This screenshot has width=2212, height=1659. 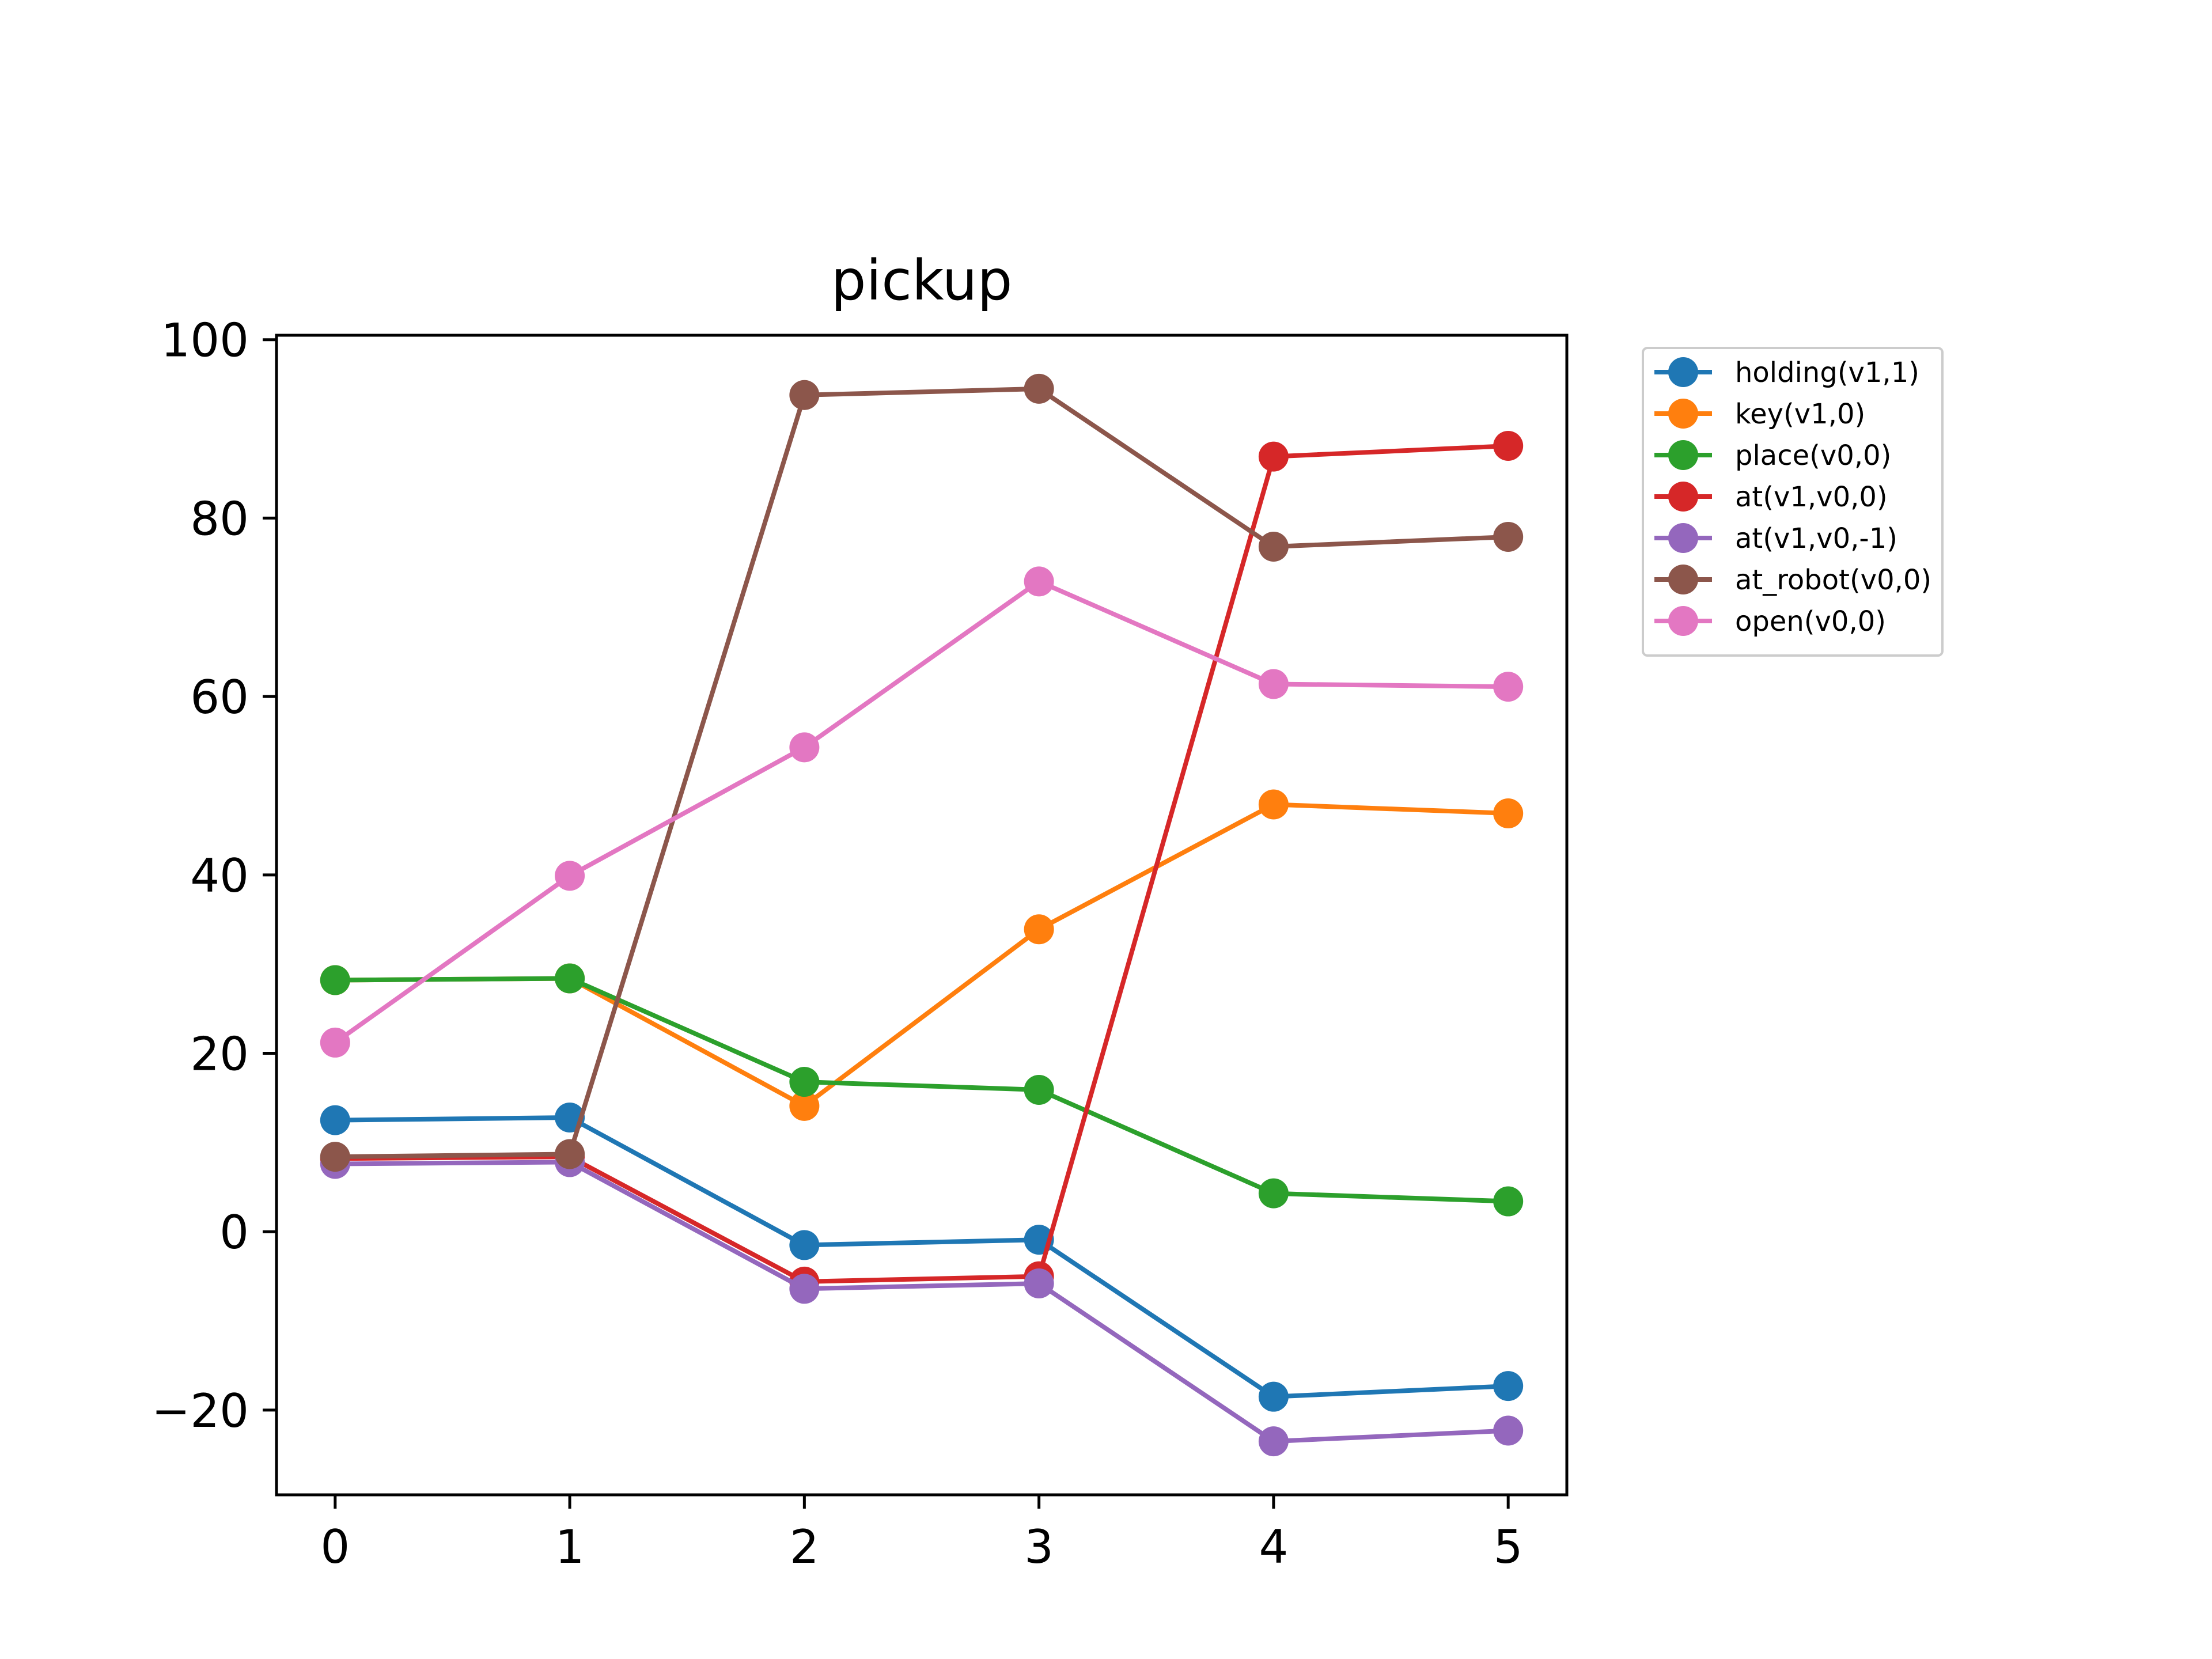 What do you see at coordinates (1810, 621) in the screenshot?
I see `legend-label: open(v0,0)` at bounding box center [1810, 621].